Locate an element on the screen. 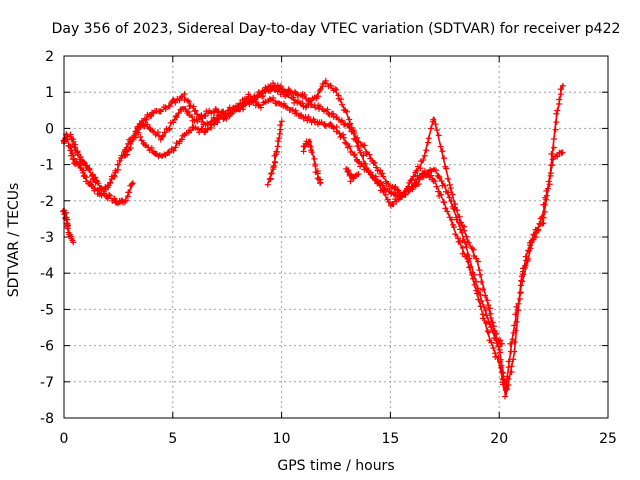 This screenshot has height=480, width=640. x-tick-label: 20 is located at coordinates (499, 439).